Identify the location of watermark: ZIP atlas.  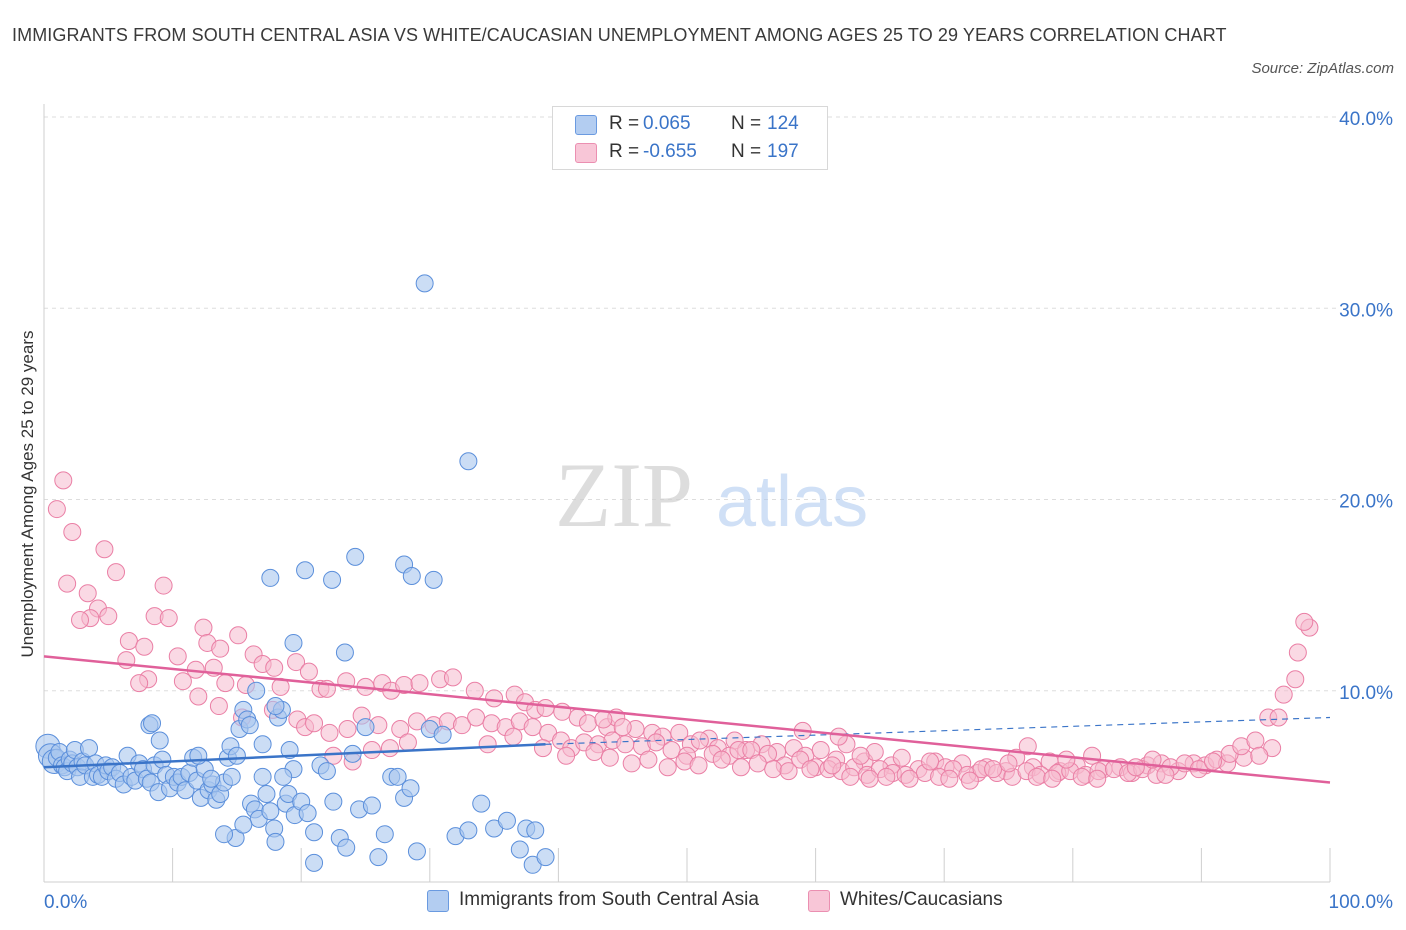
(711, 495).